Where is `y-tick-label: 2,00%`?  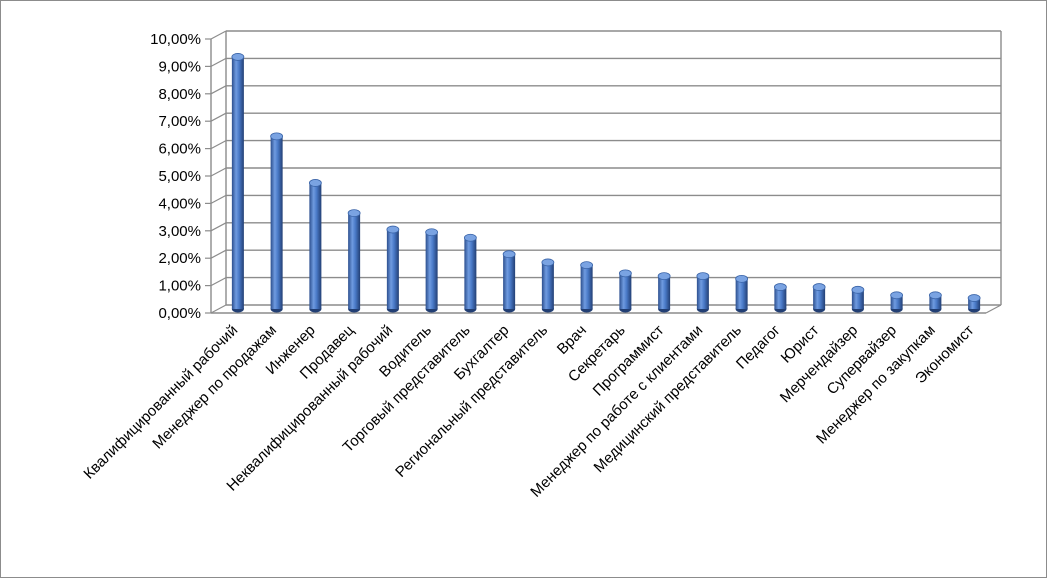 y-tick-label: 2,00% is located at coordinates (179, 258).